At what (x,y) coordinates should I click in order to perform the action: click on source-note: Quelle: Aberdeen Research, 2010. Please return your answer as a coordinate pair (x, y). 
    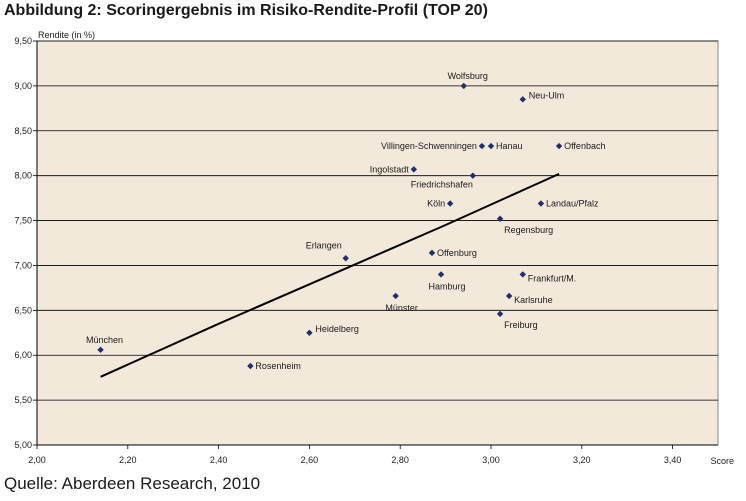
    Looking at the image, I should click on (132, 483).